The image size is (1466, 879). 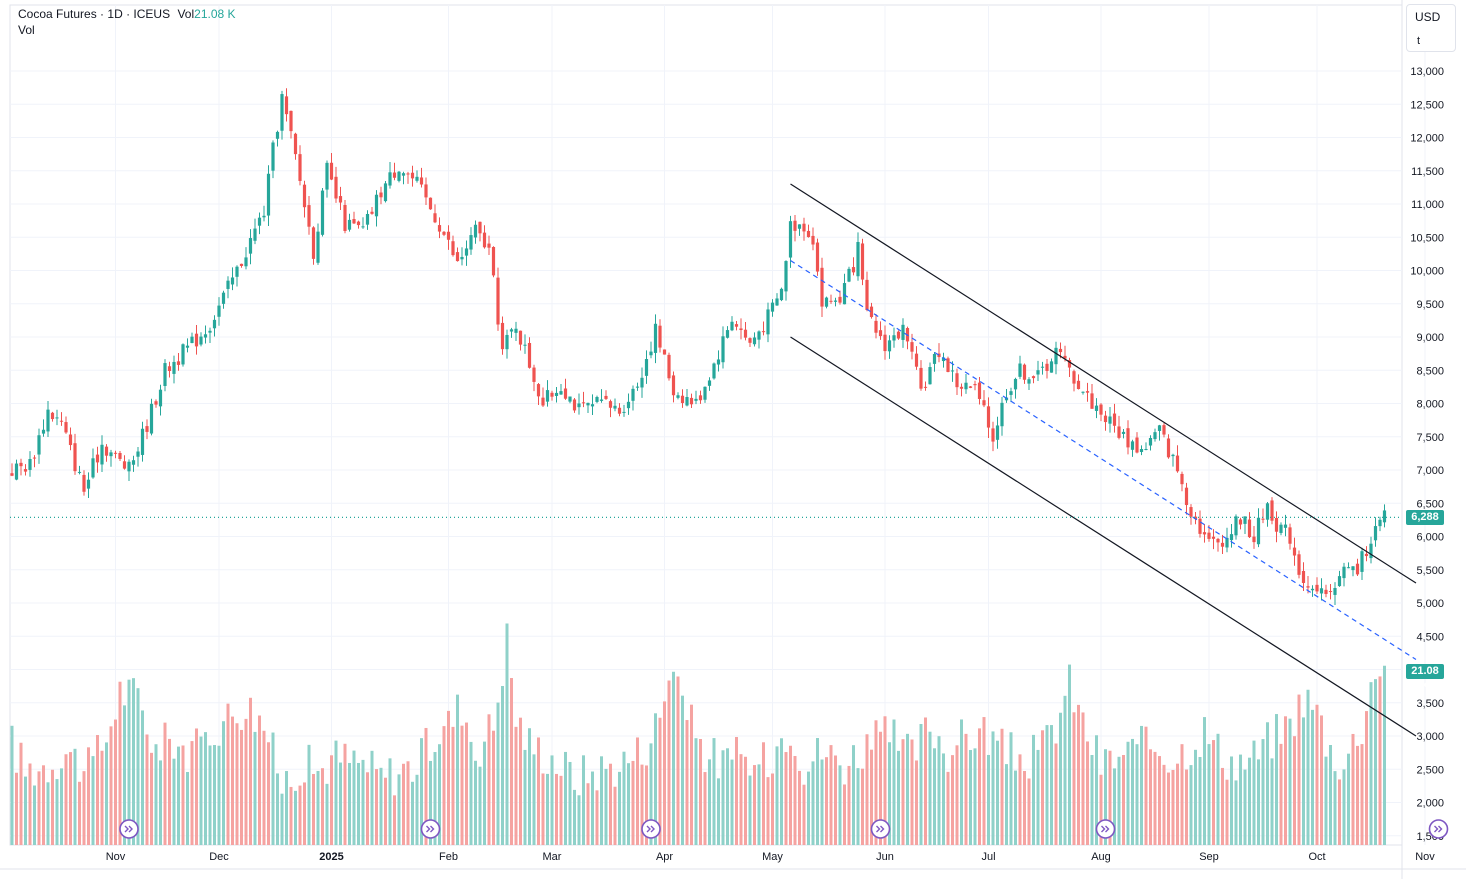 I want to click on legend-symbol-row: Cocoa Futures · 1D · ICEUS Vol21.08 K, so click(x=127, y=14).